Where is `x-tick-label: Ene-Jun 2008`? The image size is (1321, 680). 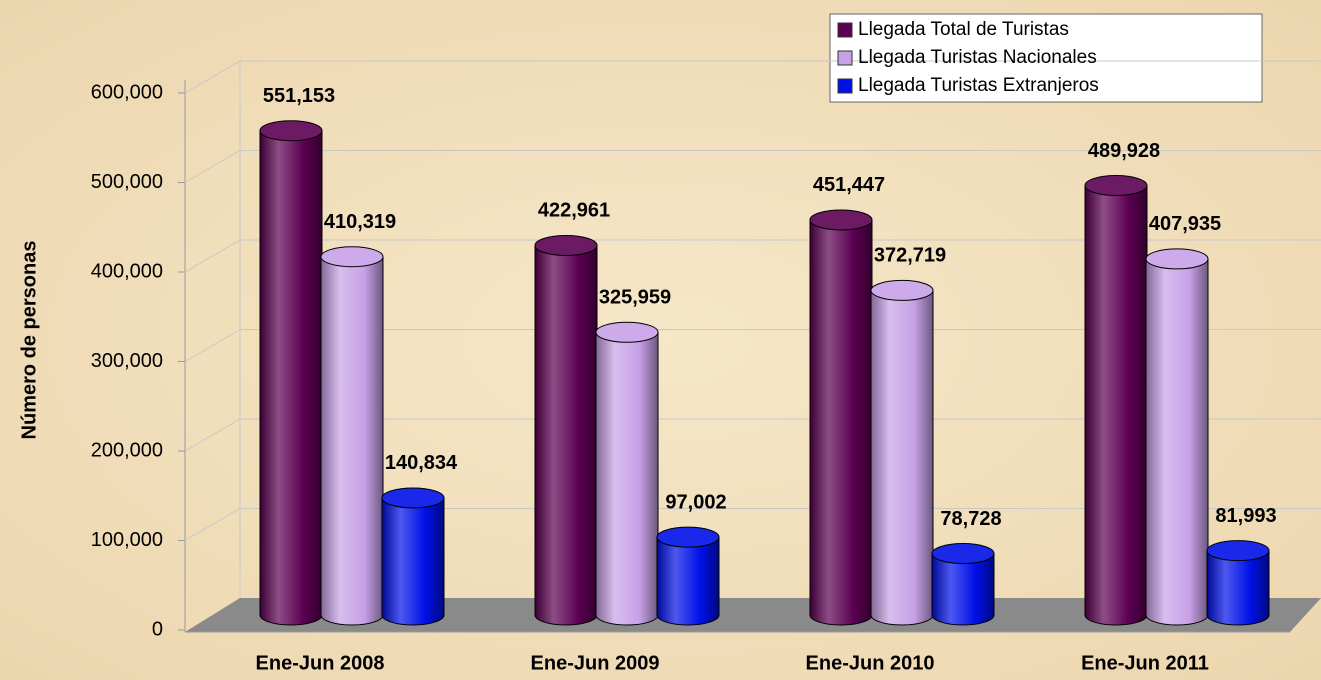 x-tick-label: Ene-Jun 2008 is located at coordinates (320, 663).